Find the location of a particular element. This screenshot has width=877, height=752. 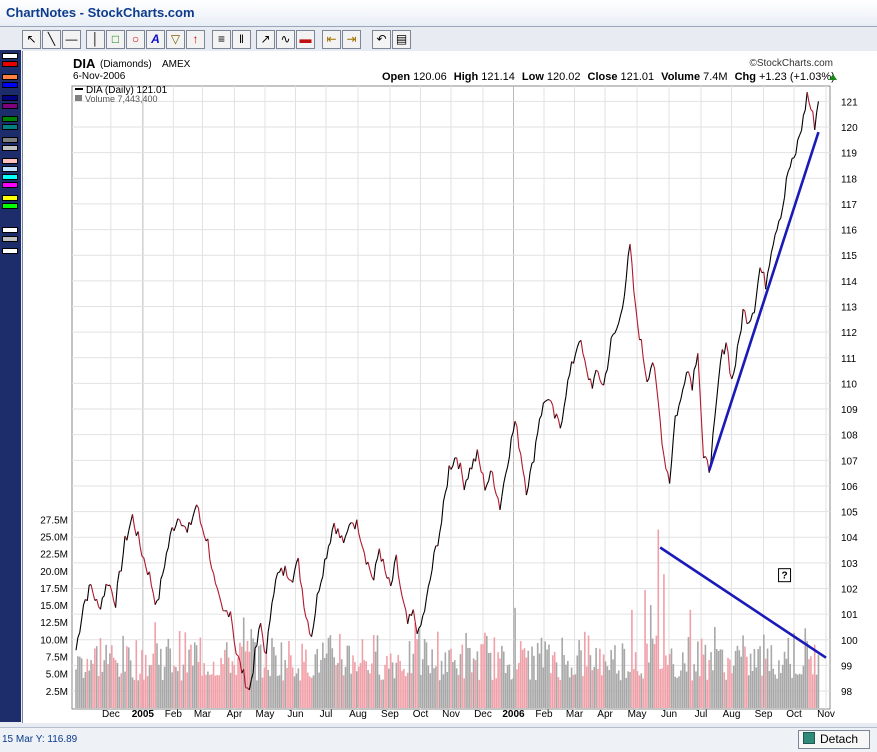

price-tick-label: 105 is located at coordinates (849, 513).